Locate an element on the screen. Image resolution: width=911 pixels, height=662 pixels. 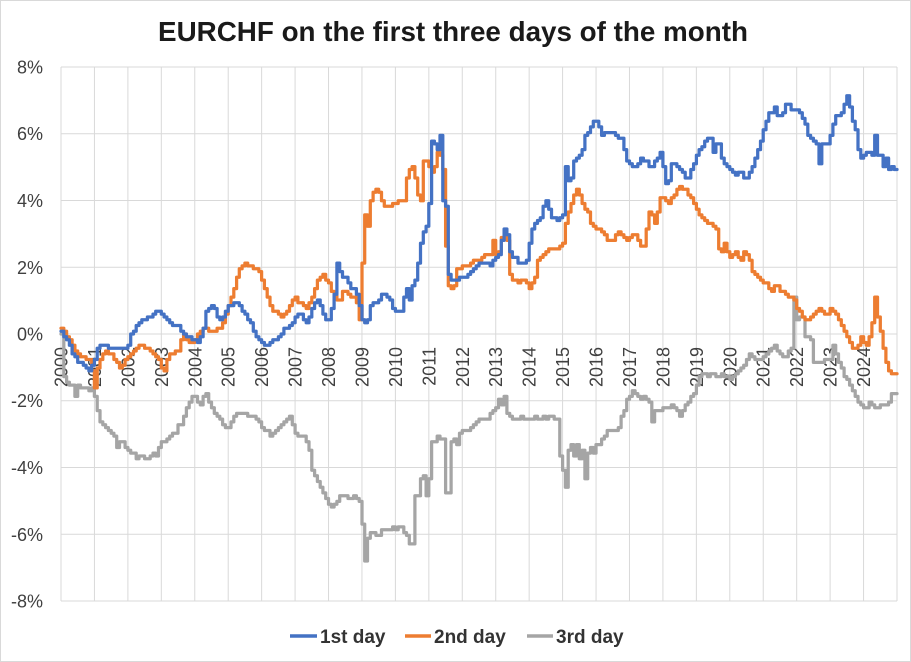
svg-text: 2018 is located at coordinates (663, 367).